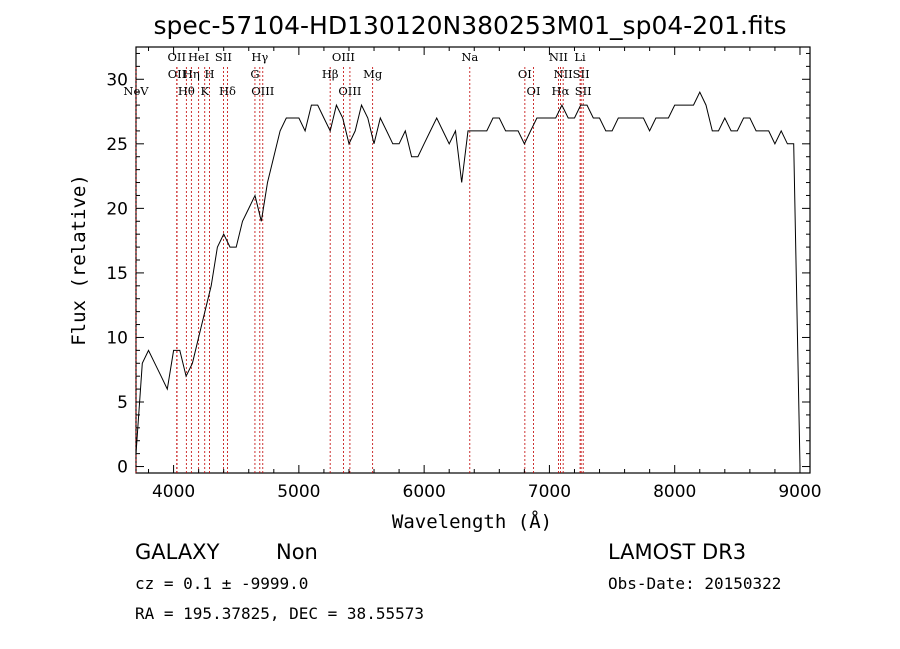 This screenshot has height=649, width=900. Describe the element at coordinates (677, 552) in the screenshot. I see `survey-name: LAMOST DR3` at that location.